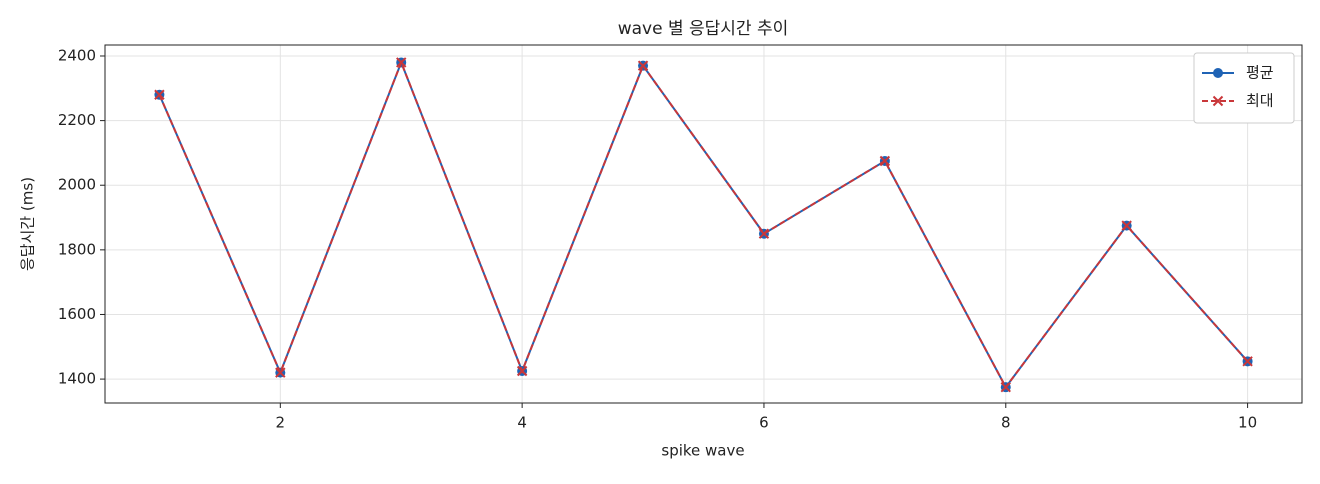 The image size is (1320, 484). Describe the element at coordinates (77, 120) in the screenshot. I see `y-tick-label: 2200` at that location.